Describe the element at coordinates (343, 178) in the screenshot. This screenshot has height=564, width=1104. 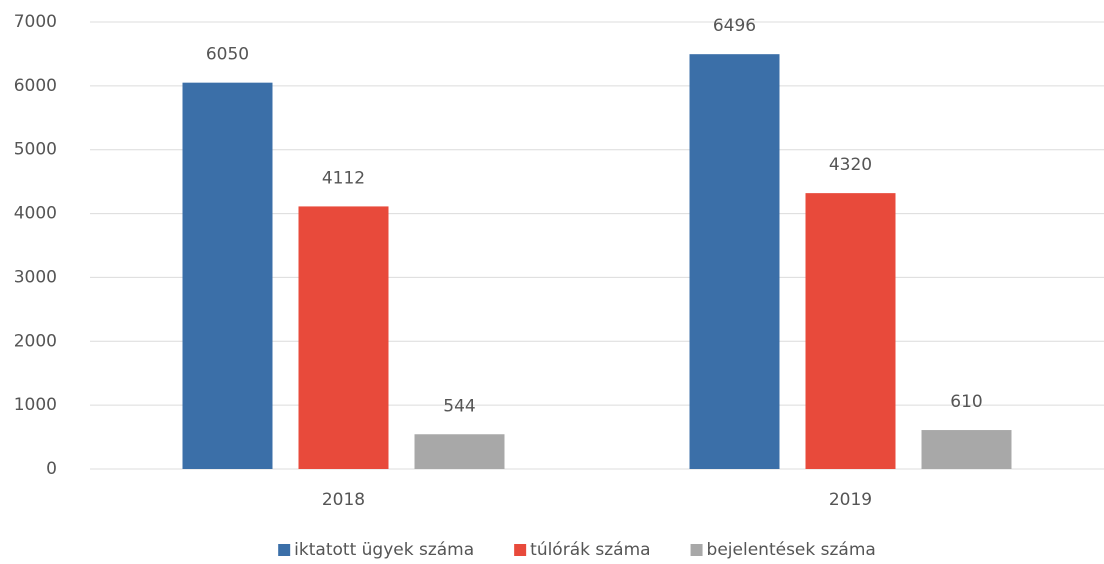
I see `data-label: 4112` at that location.